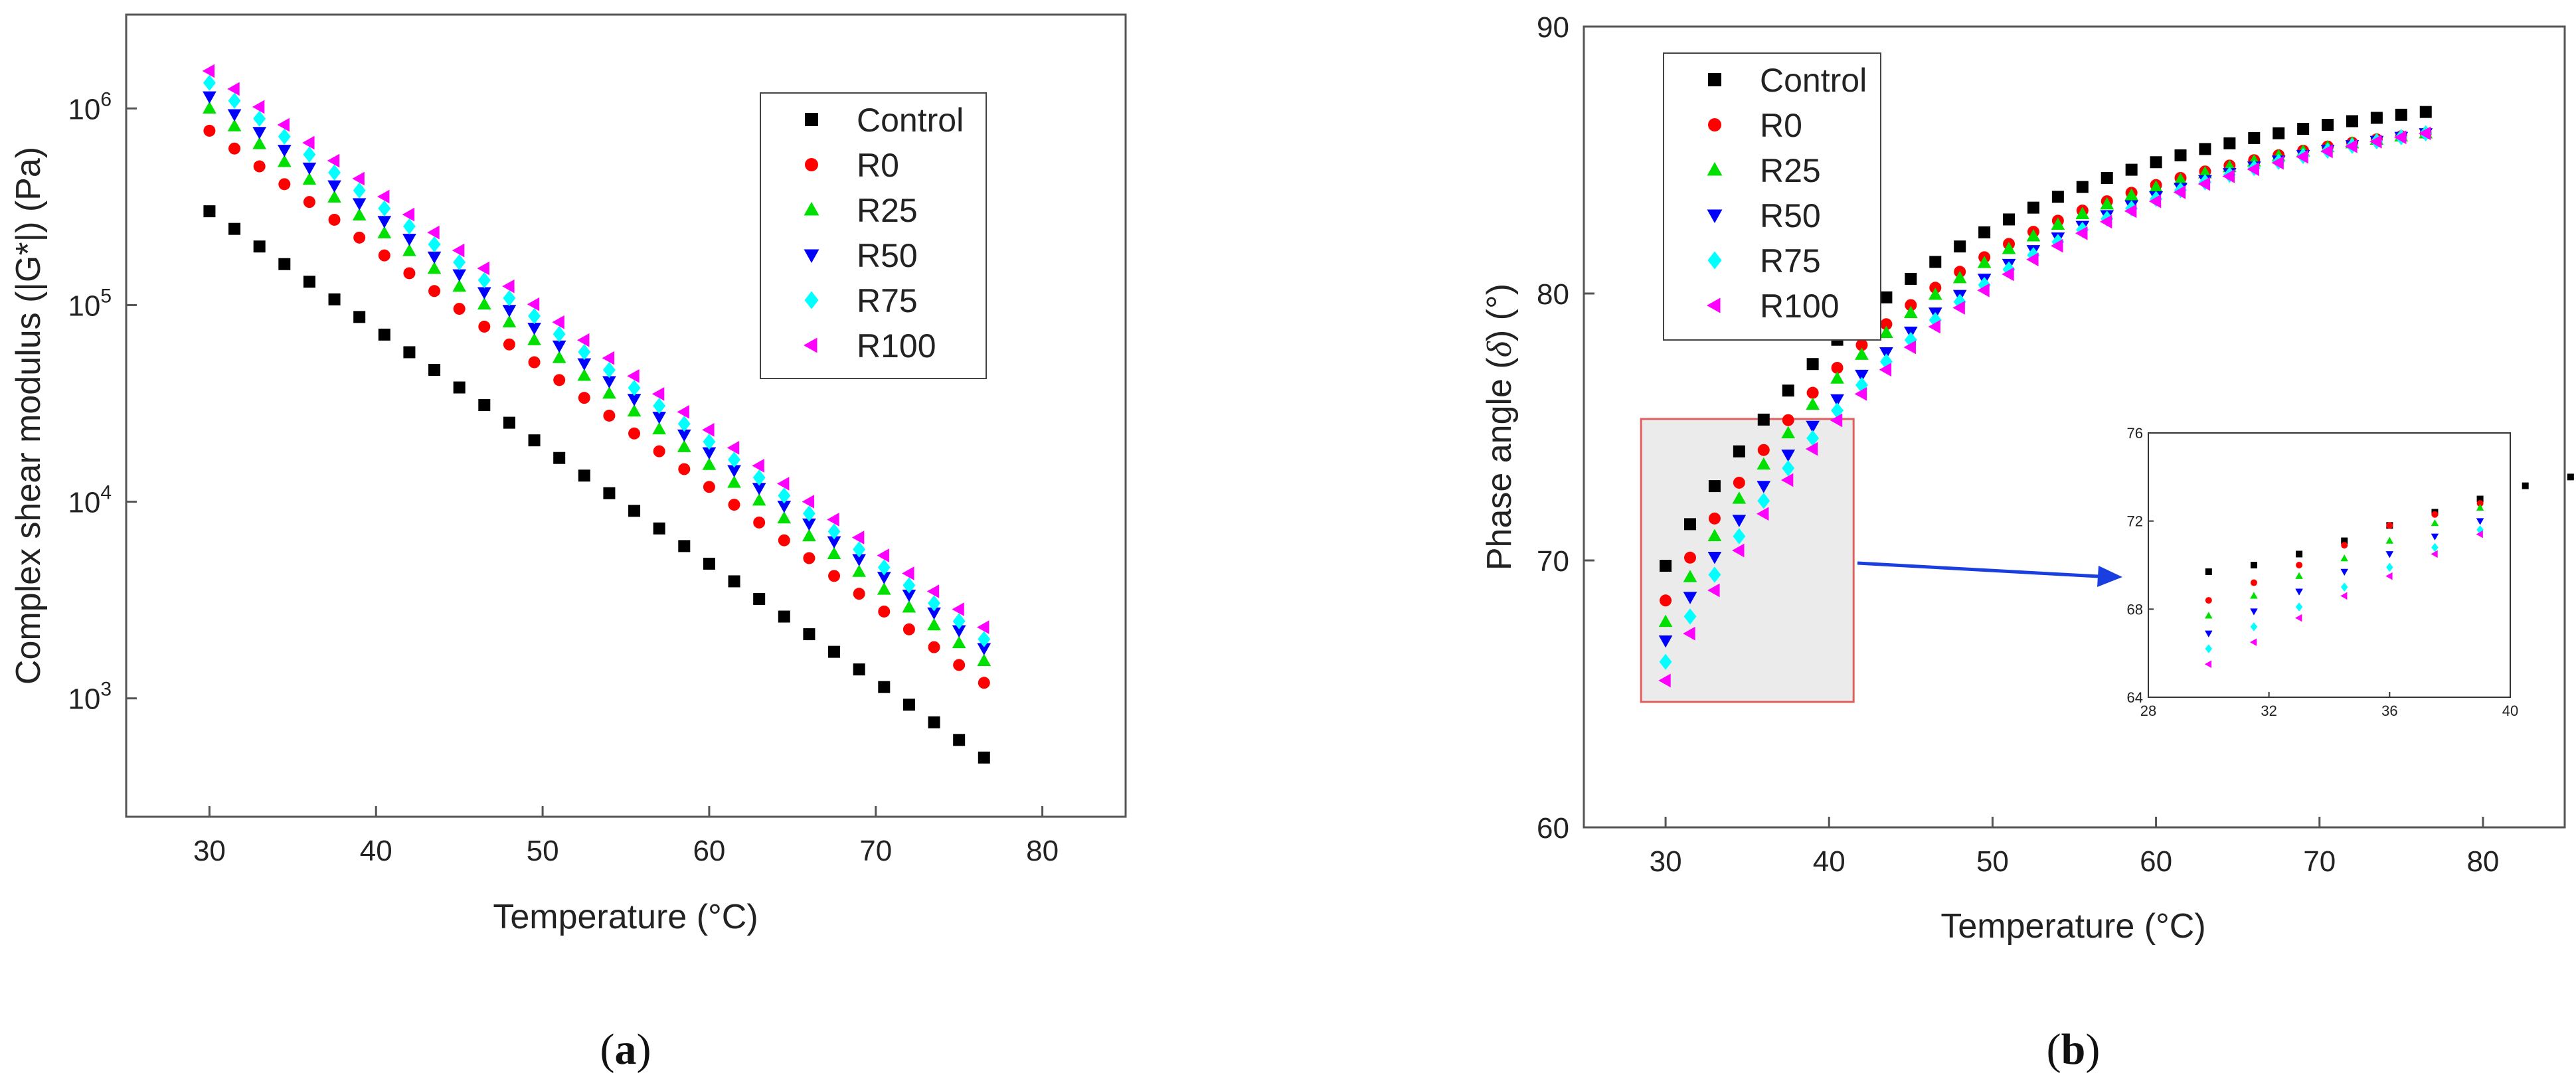 This screenshot has width=2576, height=1089. Describe the element at coordinates (810, 345) in the screenshot. I see `legend-marker-r100` at that location.